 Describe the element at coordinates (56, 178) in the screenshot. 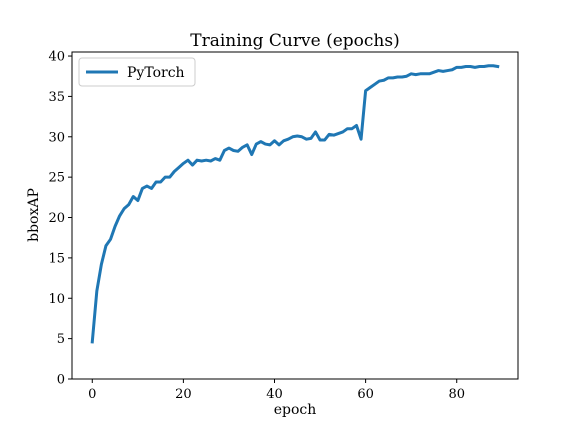

I see `y-tick-label: 25` at that location.